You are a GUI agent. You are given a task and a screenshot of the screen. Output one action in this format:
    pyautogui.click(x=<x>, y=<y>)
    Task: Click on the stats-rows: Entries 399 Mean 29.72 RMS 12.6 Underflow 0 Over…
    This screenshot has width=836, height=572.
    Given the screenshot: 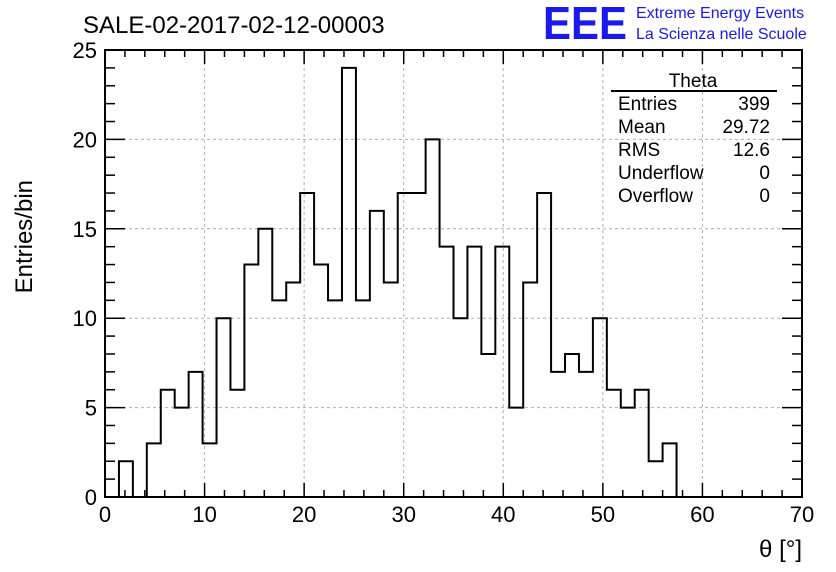 What is the action you would take?
    pyautogui.click(x=694, y=150)
    